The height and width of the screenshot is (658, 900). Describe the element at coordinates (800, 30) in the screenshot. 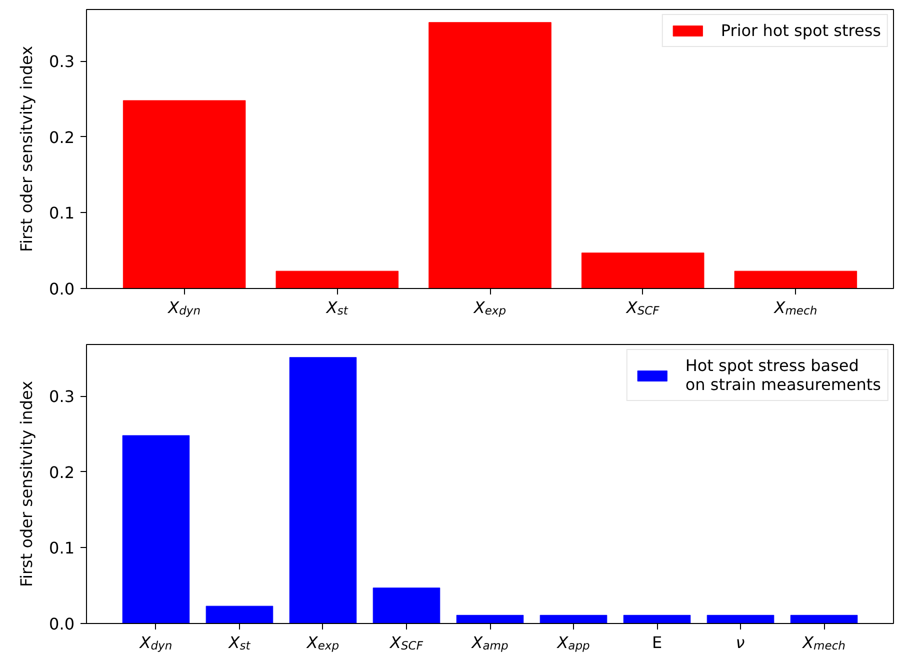

I see `legend-label: Prior hot spot stress` at that location.